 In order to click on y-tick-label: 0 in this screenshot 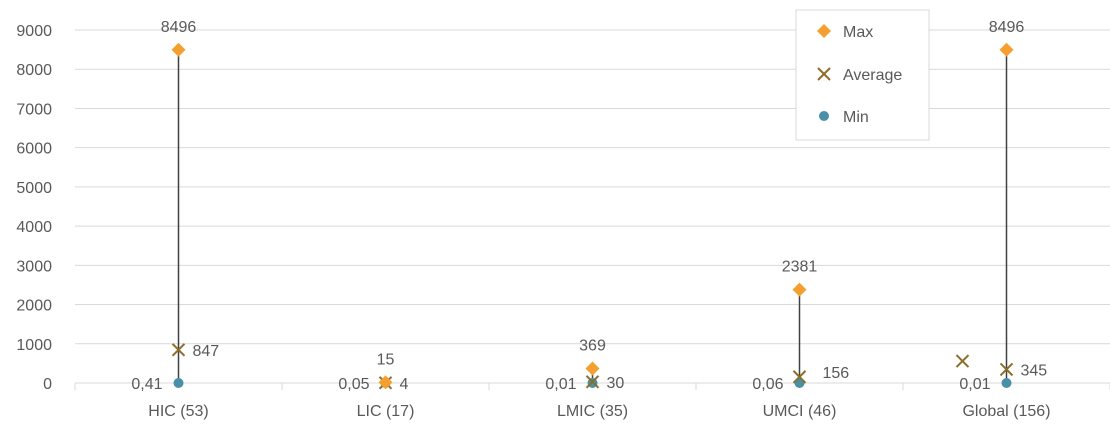, I will do `click(47, 384)`.